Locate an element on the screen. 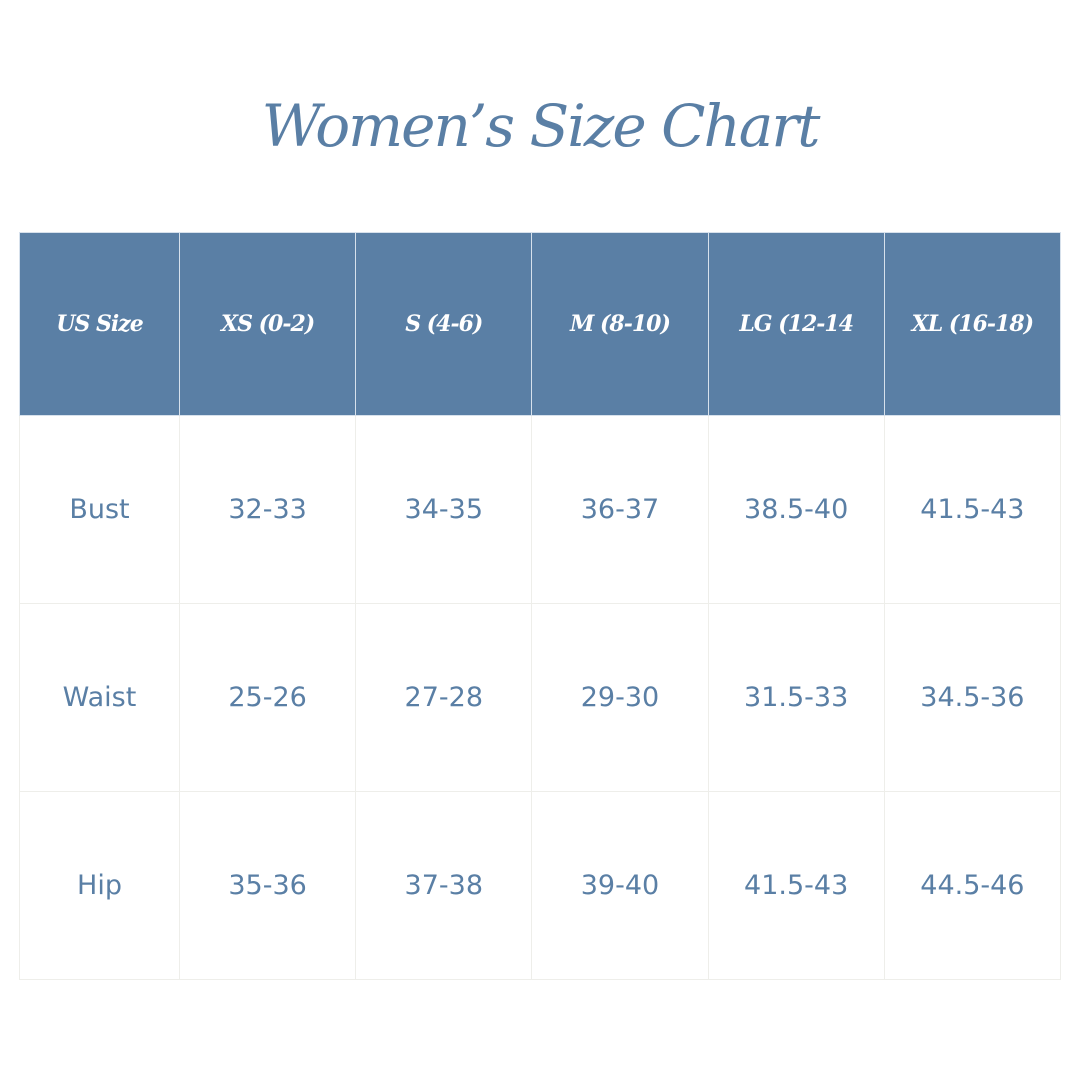  table-cell: 31.5-33 is located at coordinates (796, 697).